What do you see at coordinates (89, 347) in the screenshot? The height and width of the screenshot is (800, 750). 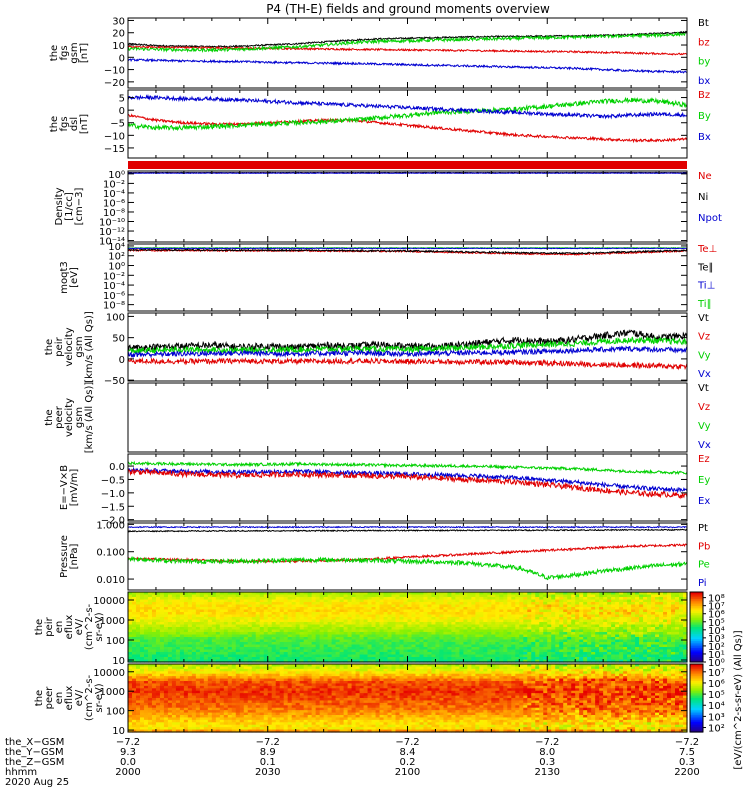 I see `ylabel-line: [km/s (All Qs)]` at bounding box center [89, 347].